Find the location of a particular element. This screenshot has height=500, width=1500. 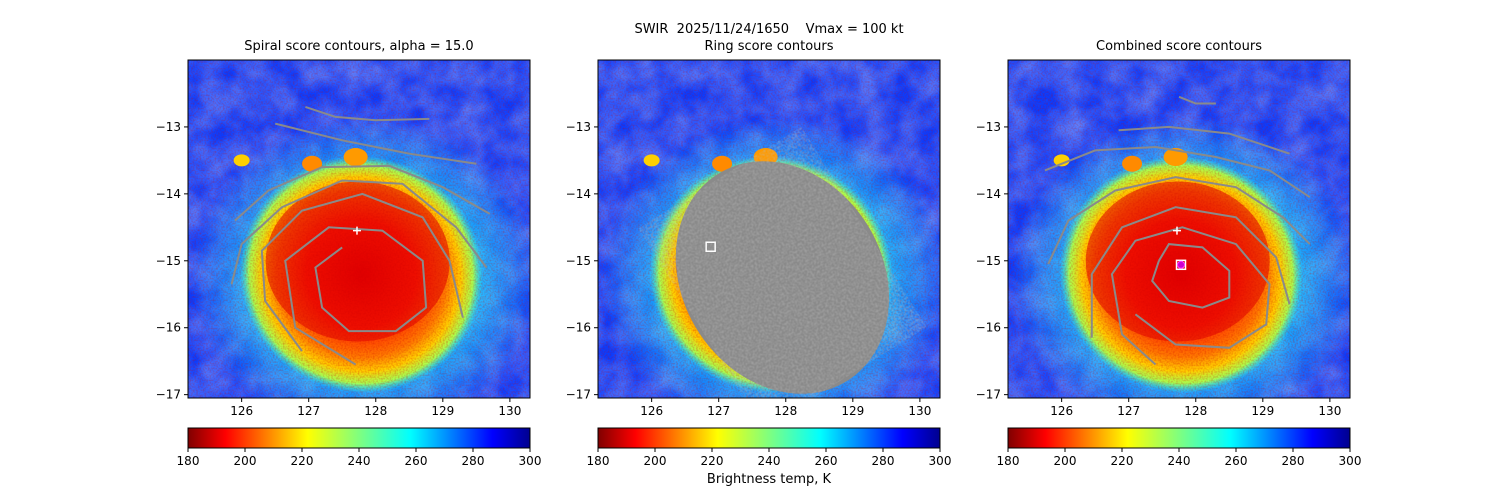

colorbar-label: Brightness temp, K is located at coordinates (769, 479).